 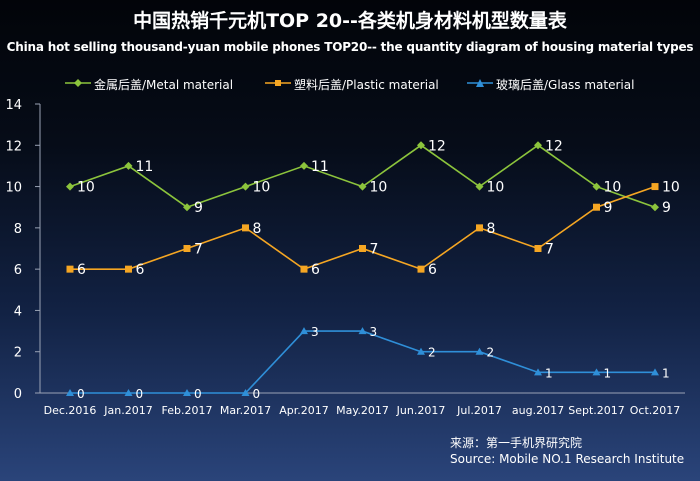 What do you see at coordinates (13, 146) in the screenshot?
I see `y-tick-label-12: 12` at bounding box center [13, 146].